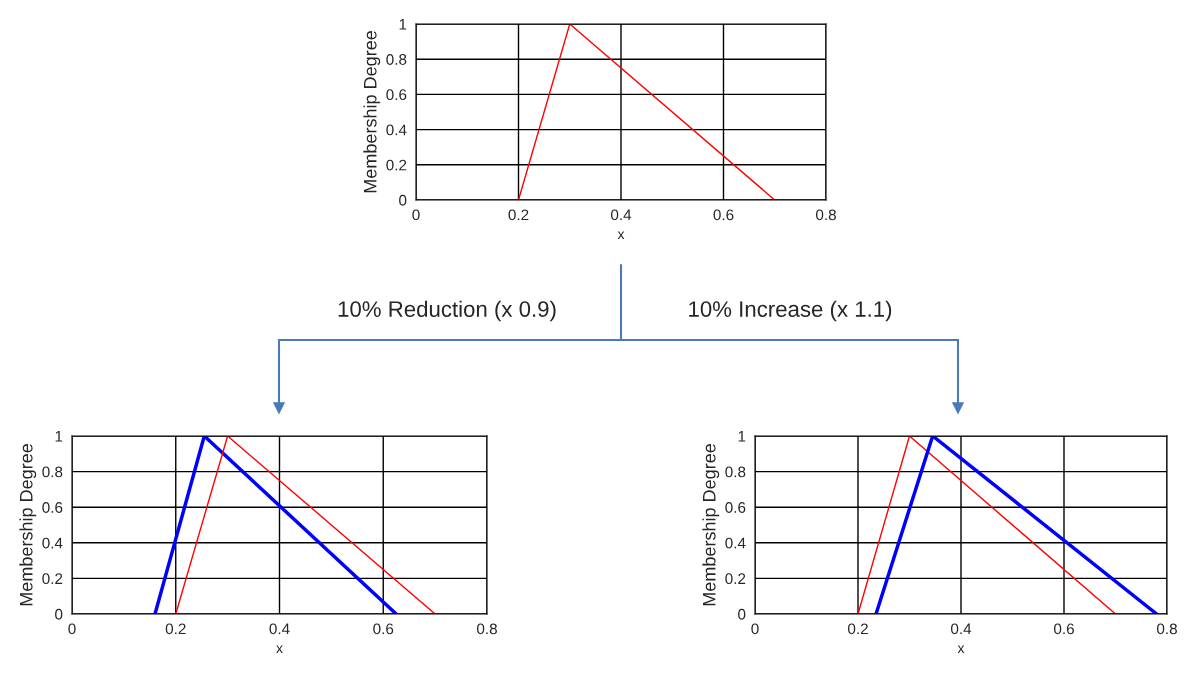 The height and width of the screenshot is (680, 1194). What do you see at coordinates (790, 311) in the screenshot?
I see `text: 10% Increase (x 1.1)` at bounding box center [790, 311].